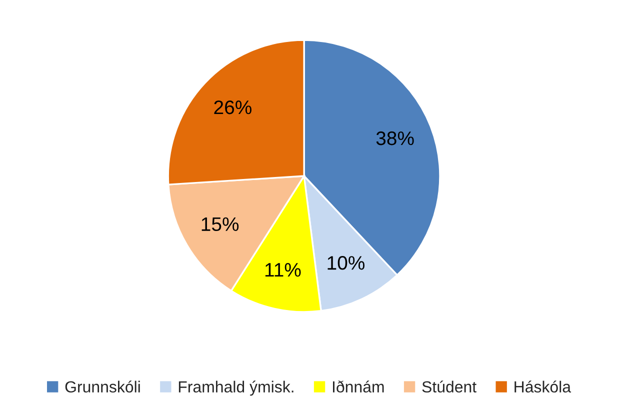  Describe the element at coordinates (543, 386) in the screenshot. I see `legend-label: Háskóla` at that location.